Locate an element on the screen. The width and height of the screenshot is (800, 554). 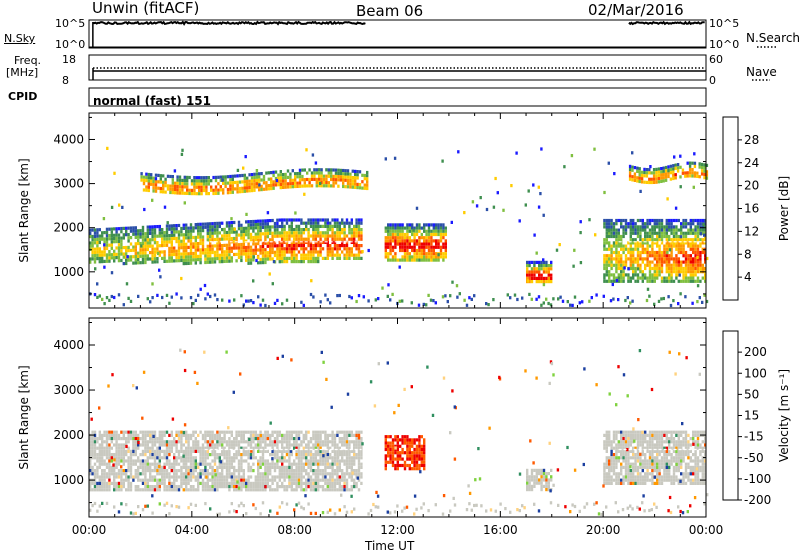
colorbar-tick-label: 12 is located at coordinates (751, 231).